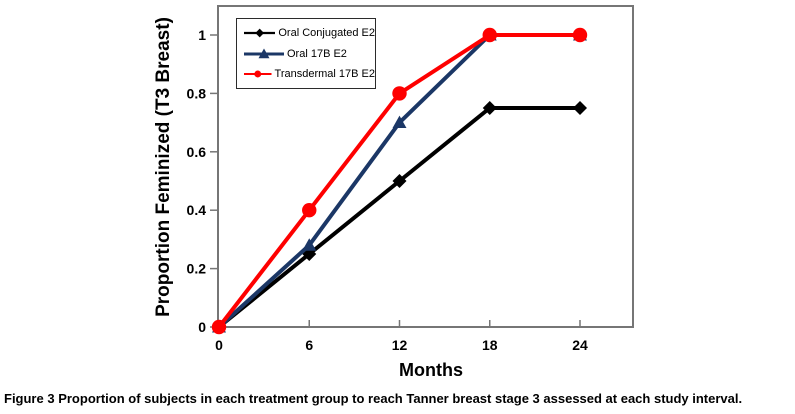 This screenshot has height=414, width=795. I want to click on legend-item: Transdermal 17B E2, so click(309, 74).